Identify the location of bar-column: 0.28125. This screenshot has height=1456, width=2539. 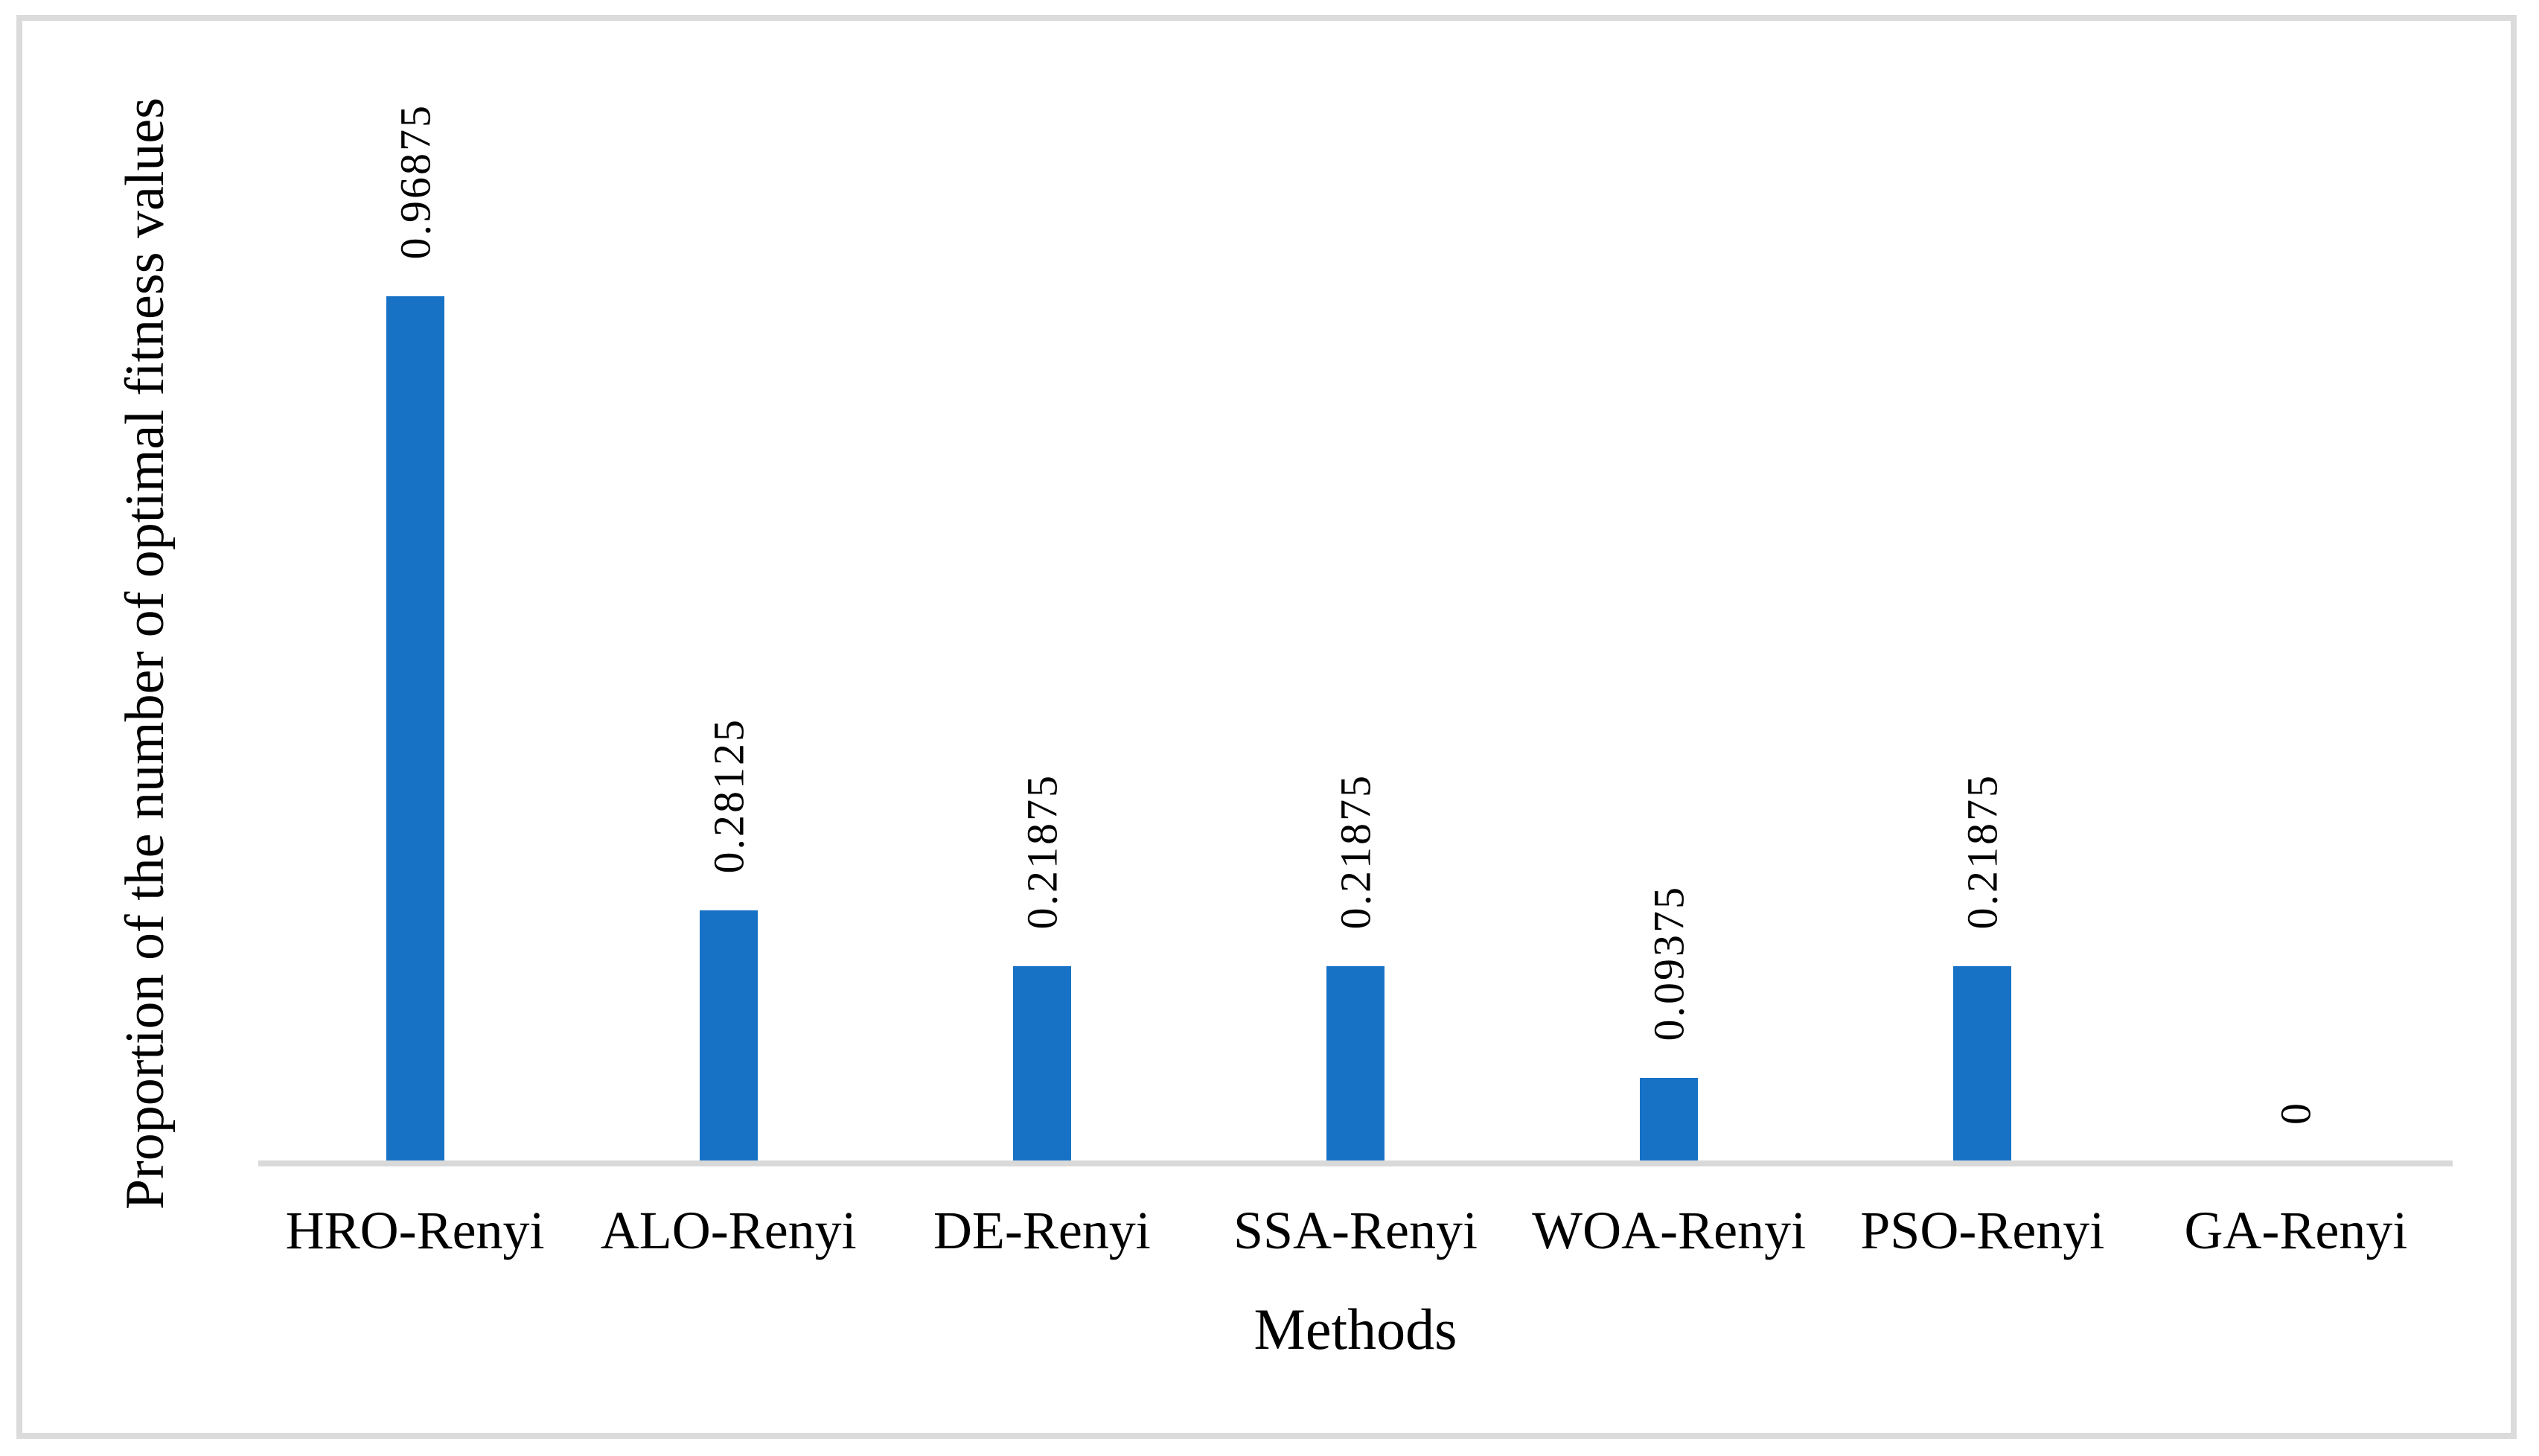
(728, 714).